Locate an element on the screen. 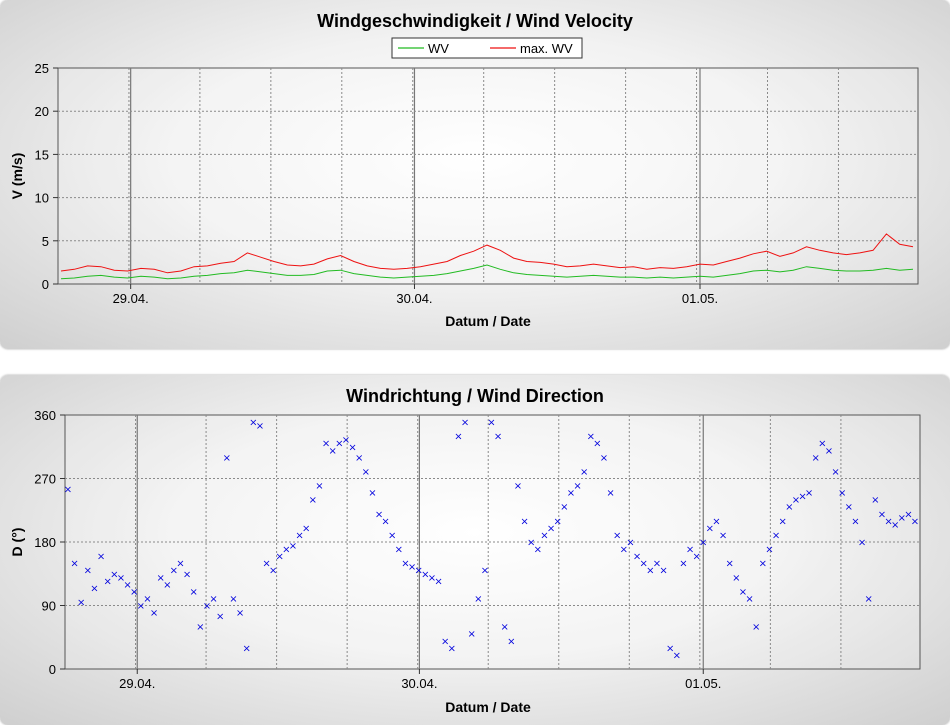  y-tick-label: 15 is located at coordinates (42, 154).